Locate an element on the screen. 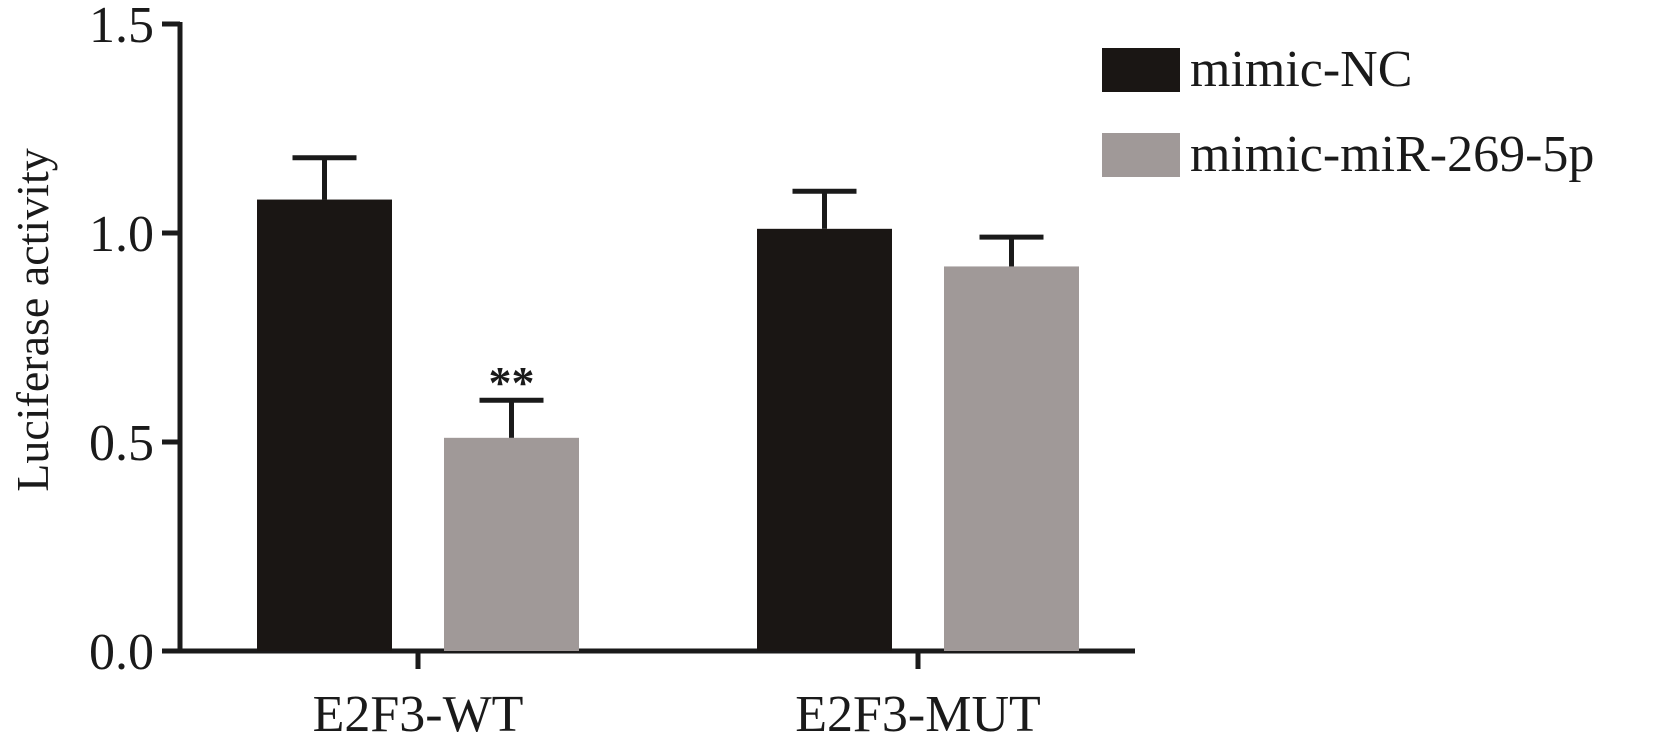 Image resolution: width=1674 pixels, height=749 pixels. y-tick-label: 1.0 is located at coordinates (121, 234).